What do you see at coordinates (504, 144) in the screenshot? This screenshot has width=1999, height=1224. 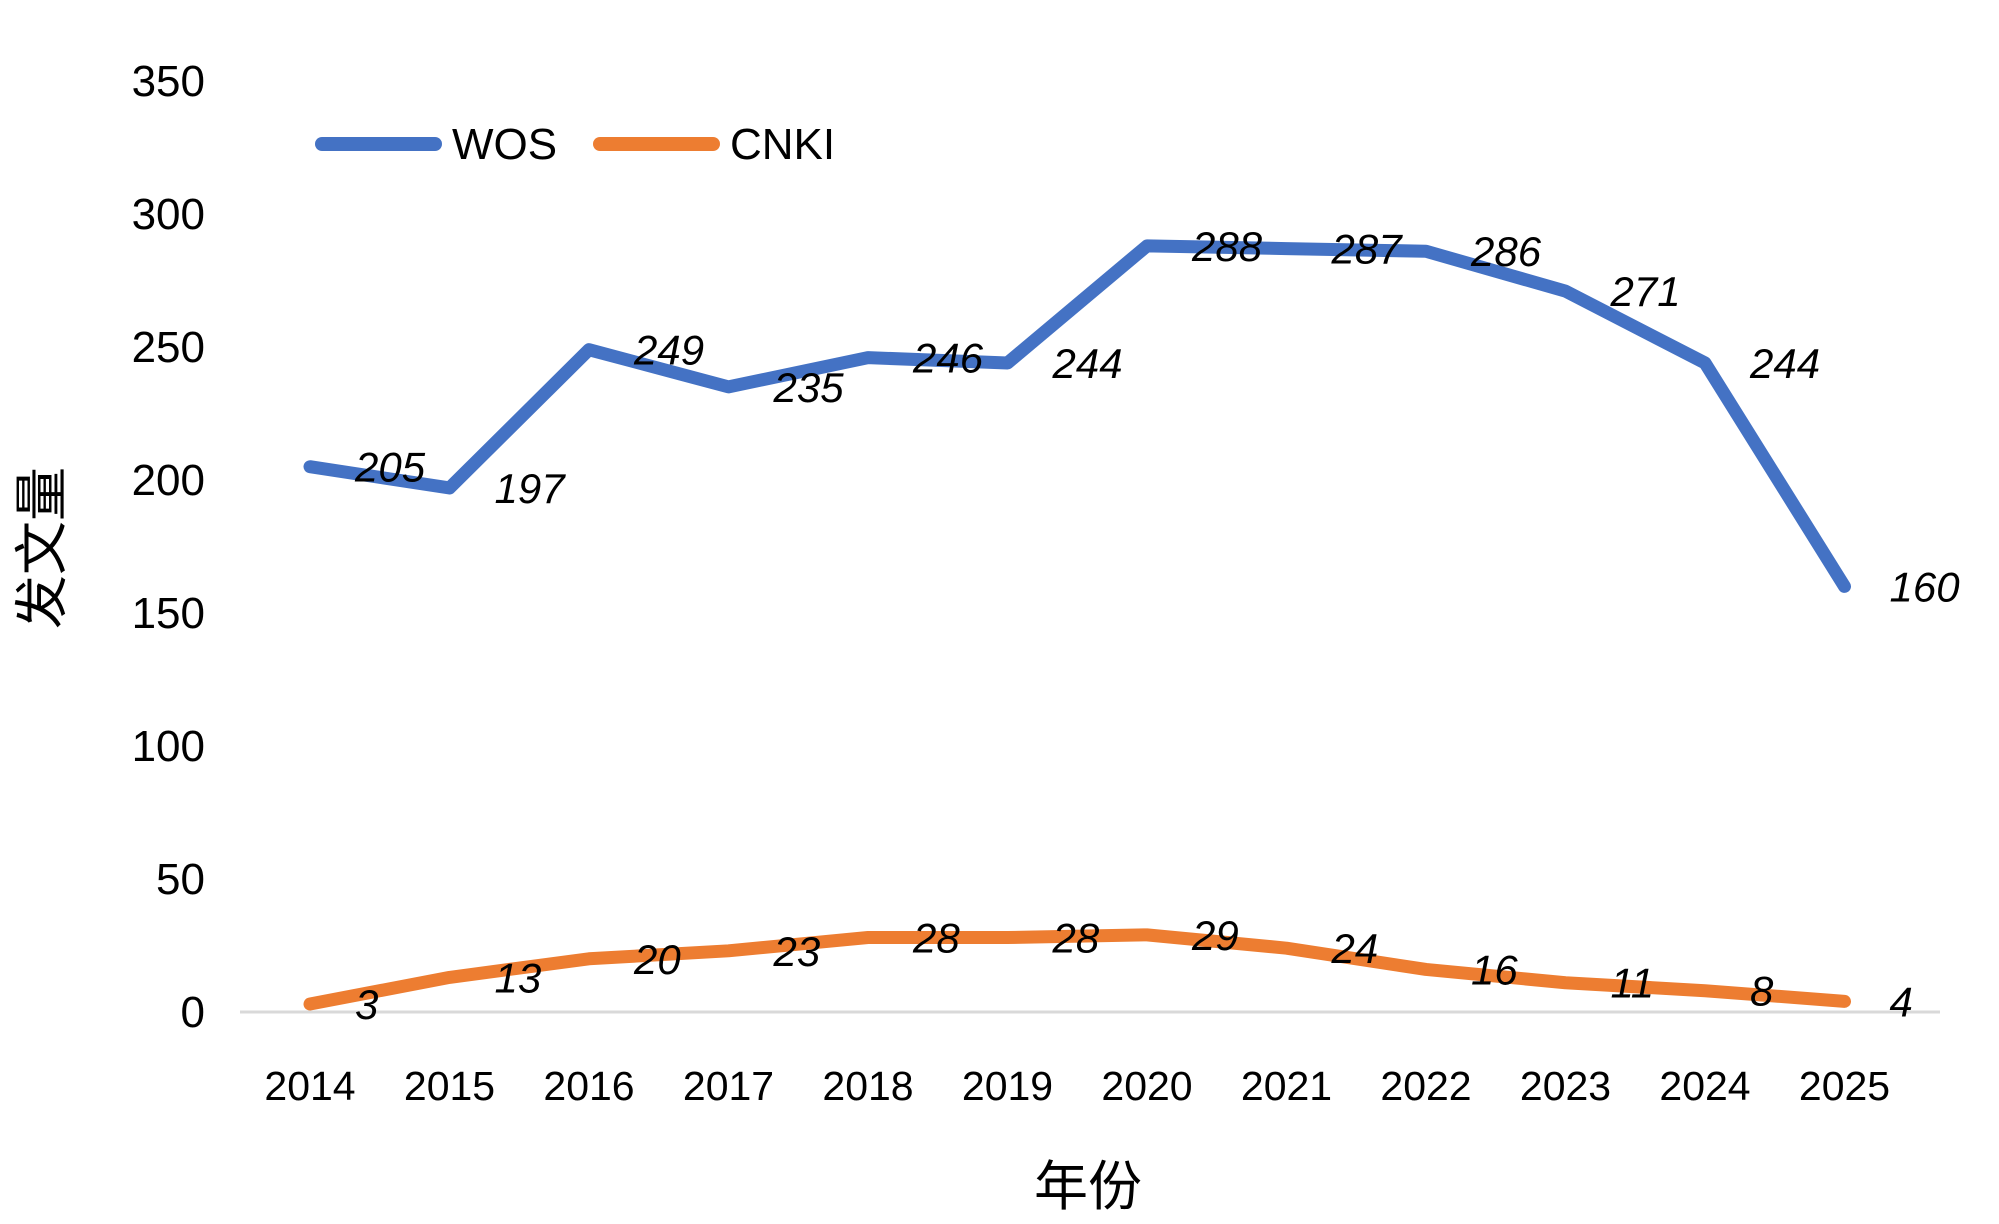 I see `legend-label-wos: WOS` at bounding box center [504, 144].